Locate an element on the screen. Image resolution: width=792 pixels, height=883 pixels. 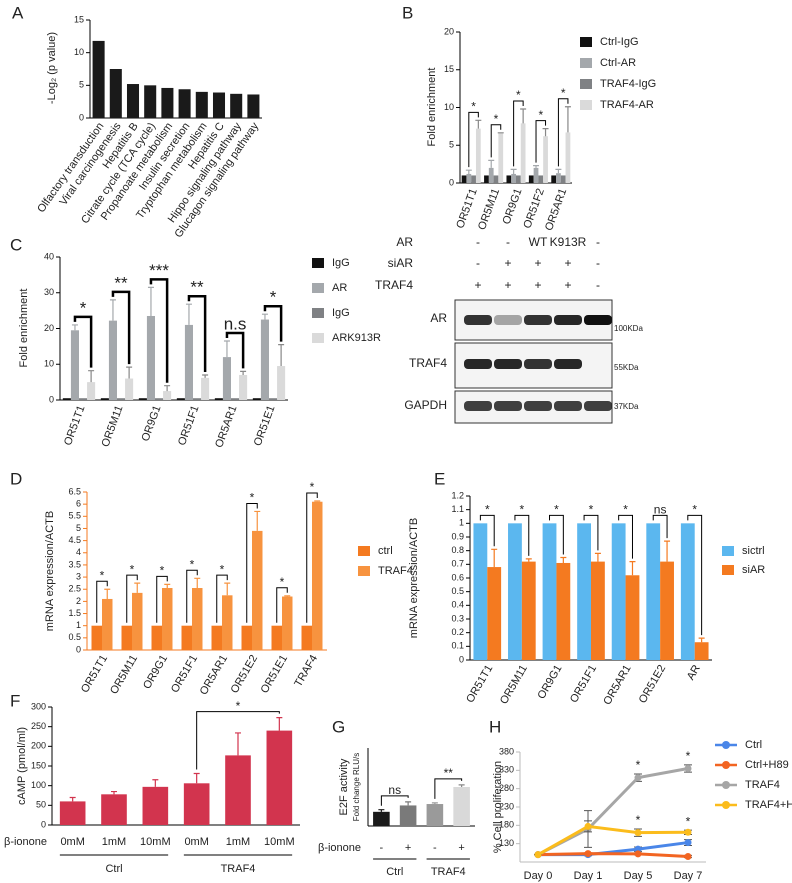
y-axis-label: Fold enrichment is located at coordinates (24, 328).